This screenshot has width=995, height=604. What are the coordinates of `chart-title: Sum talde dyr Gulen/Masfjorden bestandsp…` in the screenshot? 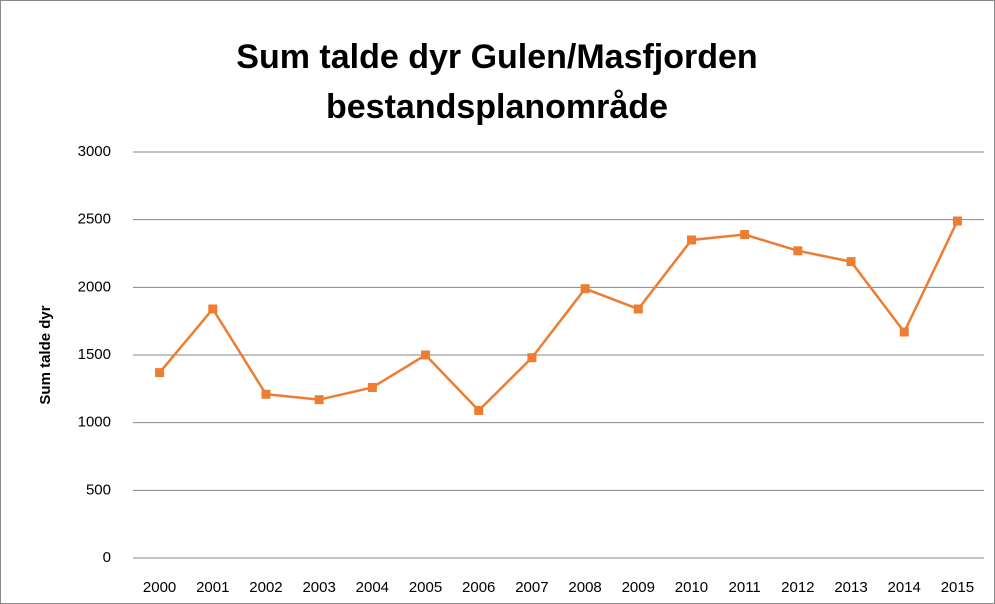 It's located at (497, 82).